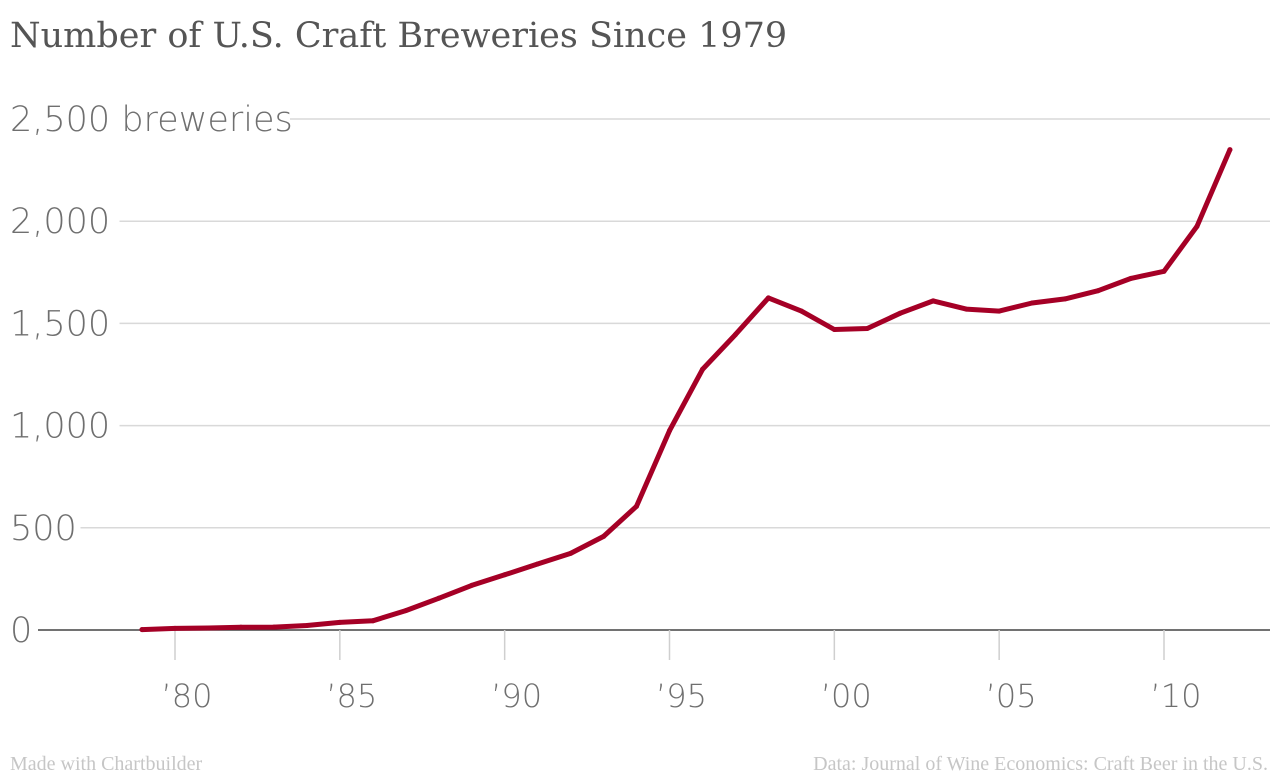 The image size is (1280, 776). Describe the element at coordinates (43, 529) in the screenshot. I see `y-tick-label: 500` at that location.